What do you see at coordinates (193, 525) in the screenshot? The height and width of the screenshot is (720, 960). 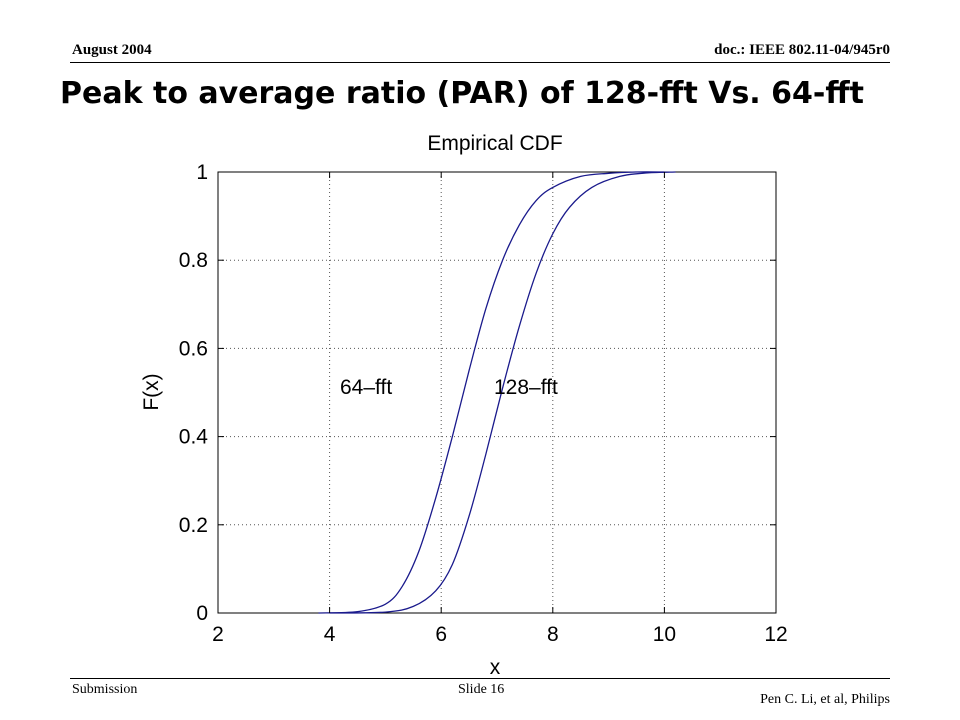 I see `y-tick-label: 0.2` at bounding box center [193, 525].